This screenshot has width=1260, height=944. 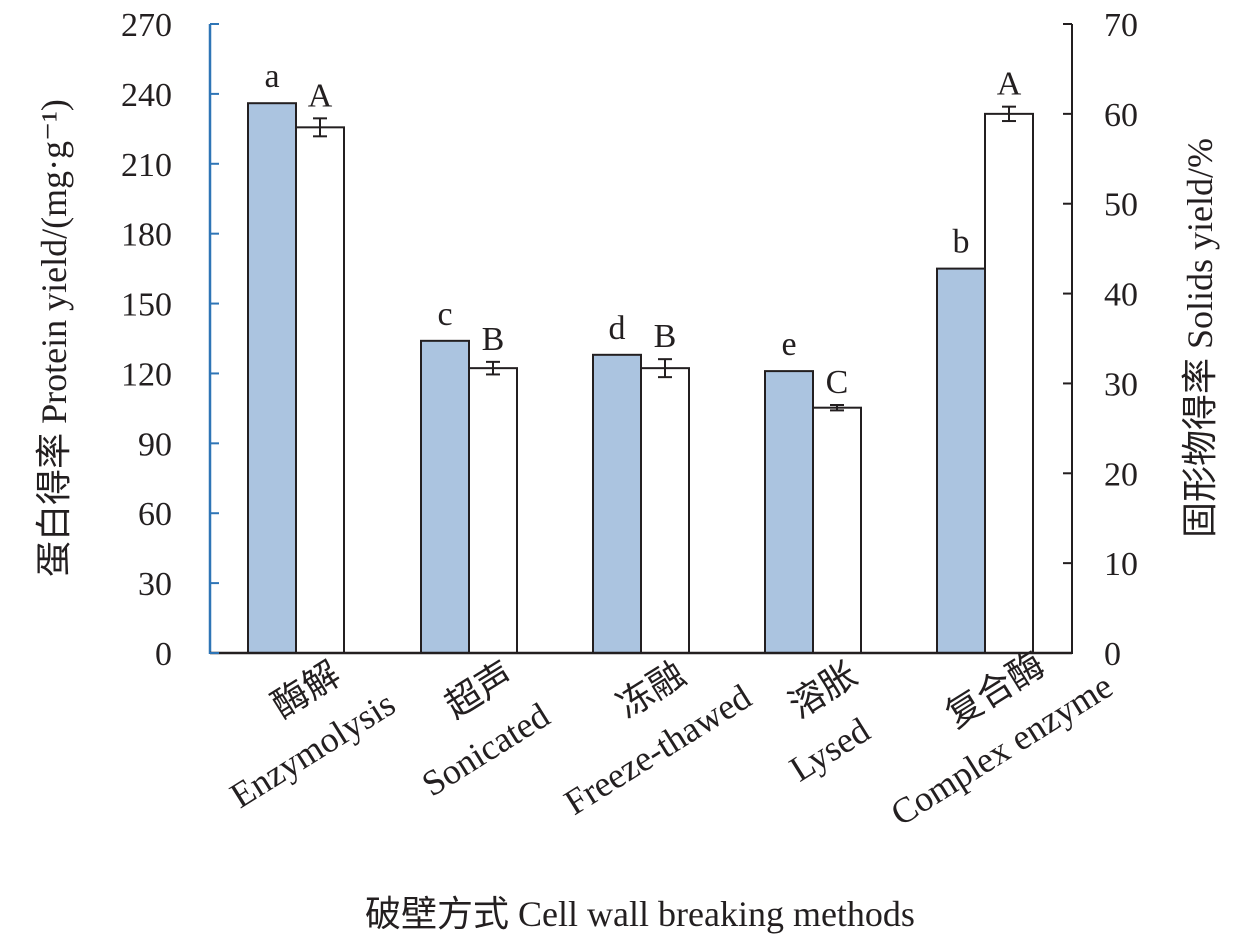 What do you see at coordinates (155, 444) in the screenshot?
I see `left-tick-label: 90` at bounding box center [155, 444].